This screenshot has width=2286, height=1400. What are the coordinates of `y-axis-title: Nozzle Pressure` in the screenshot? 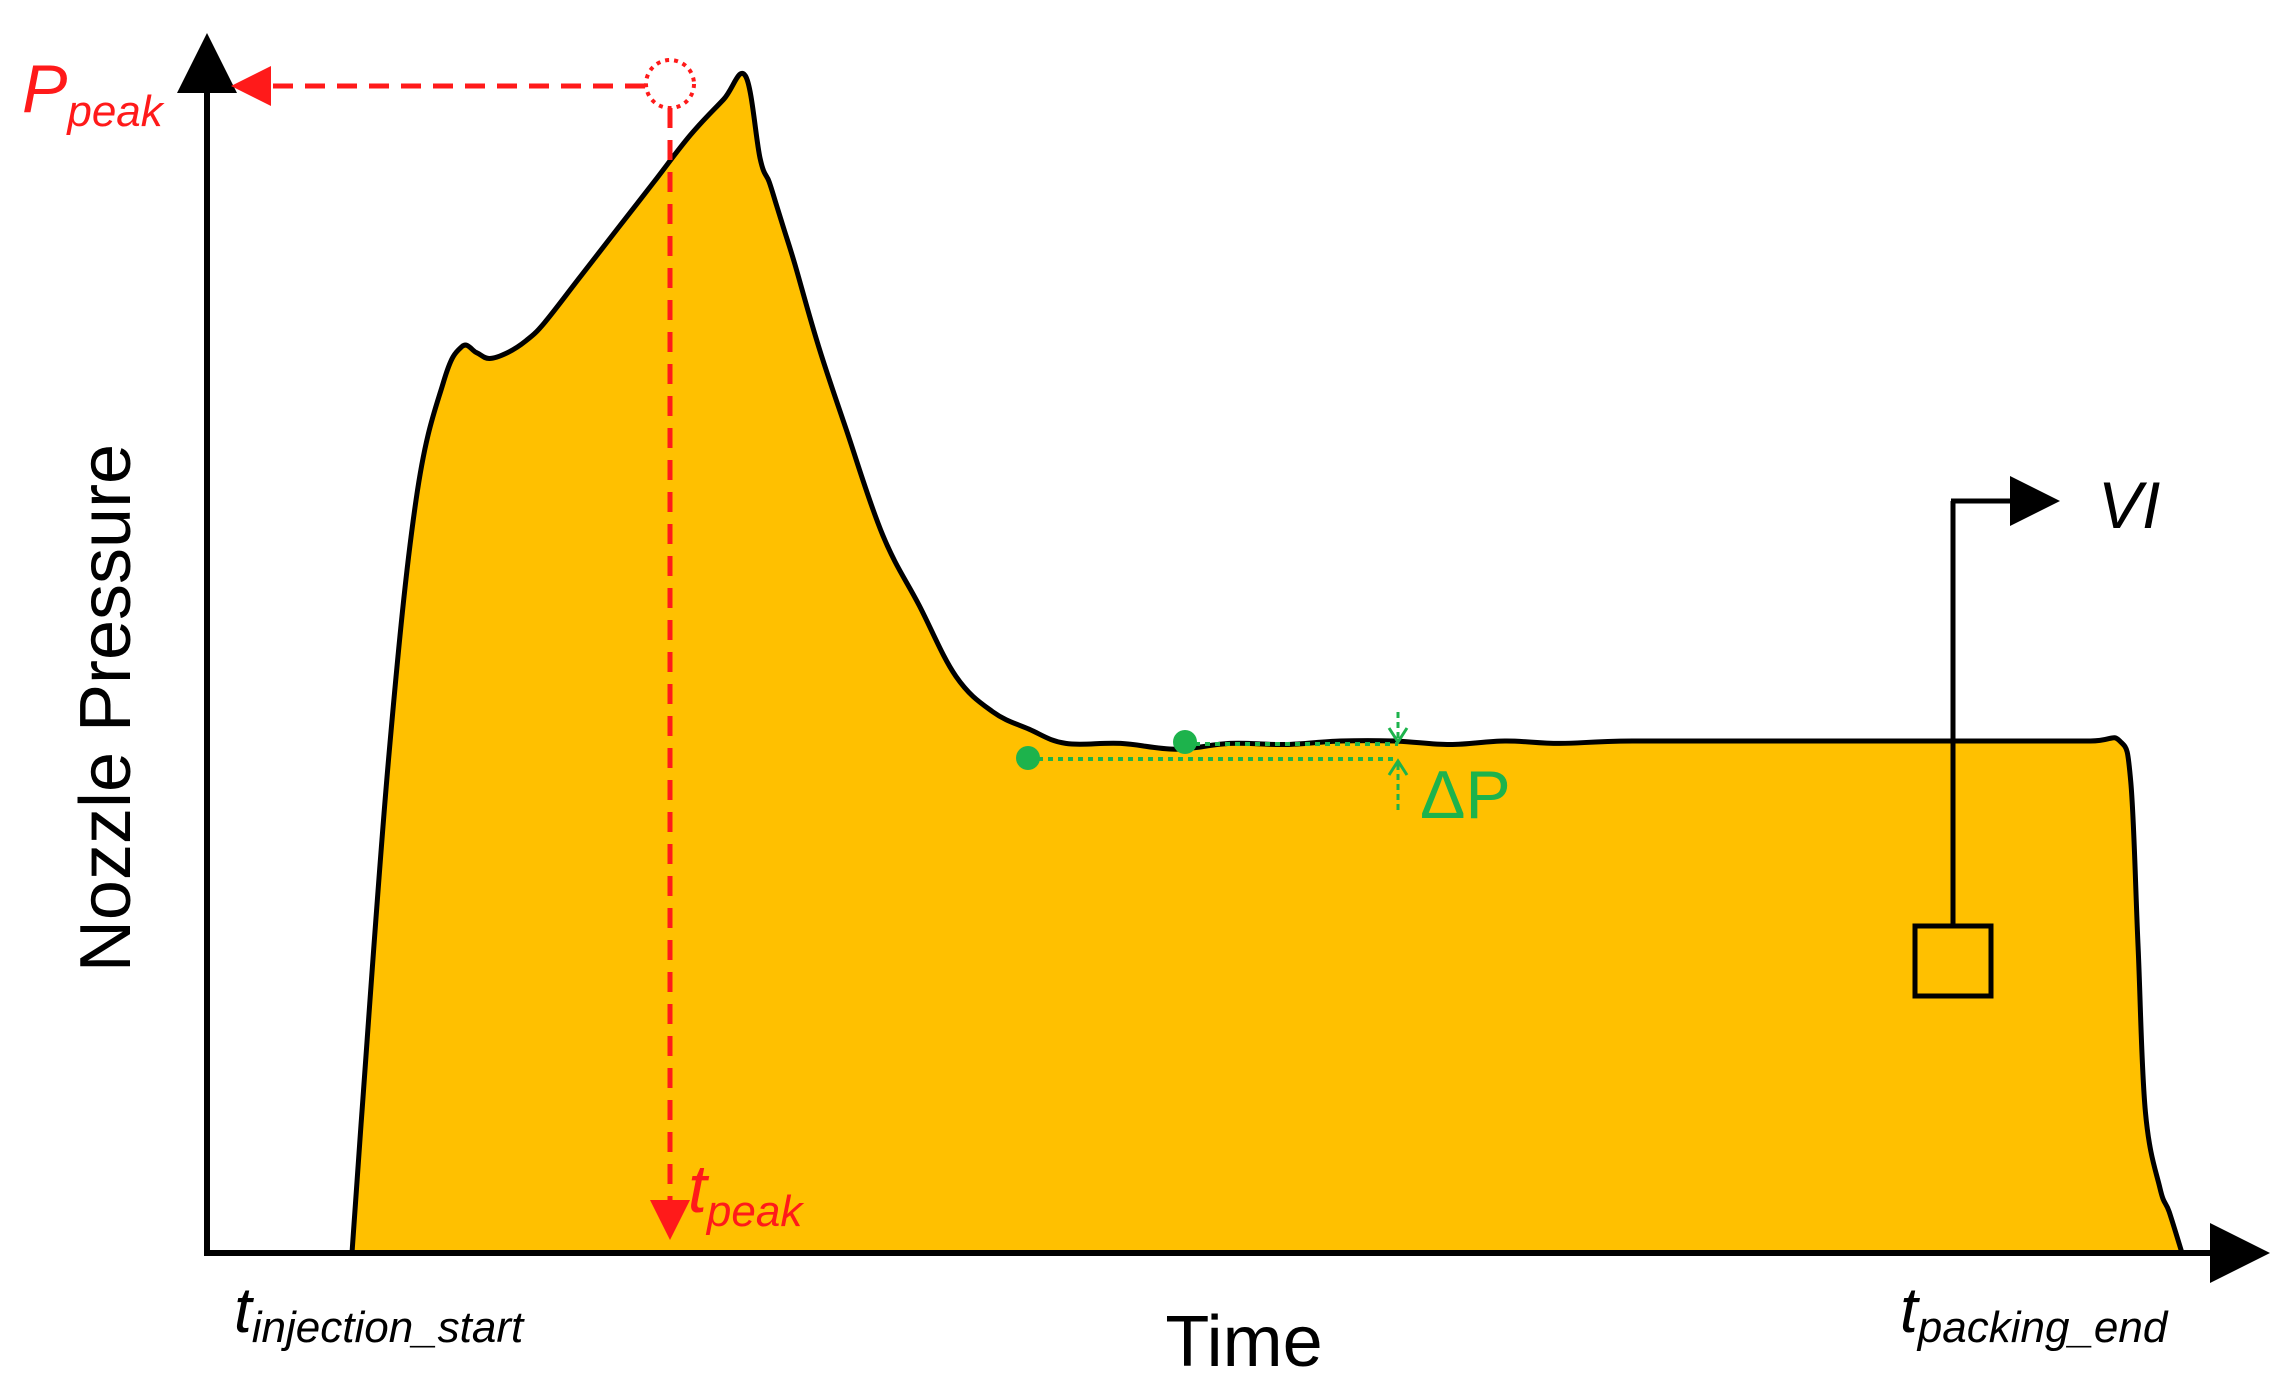 It's located at (106, 708).